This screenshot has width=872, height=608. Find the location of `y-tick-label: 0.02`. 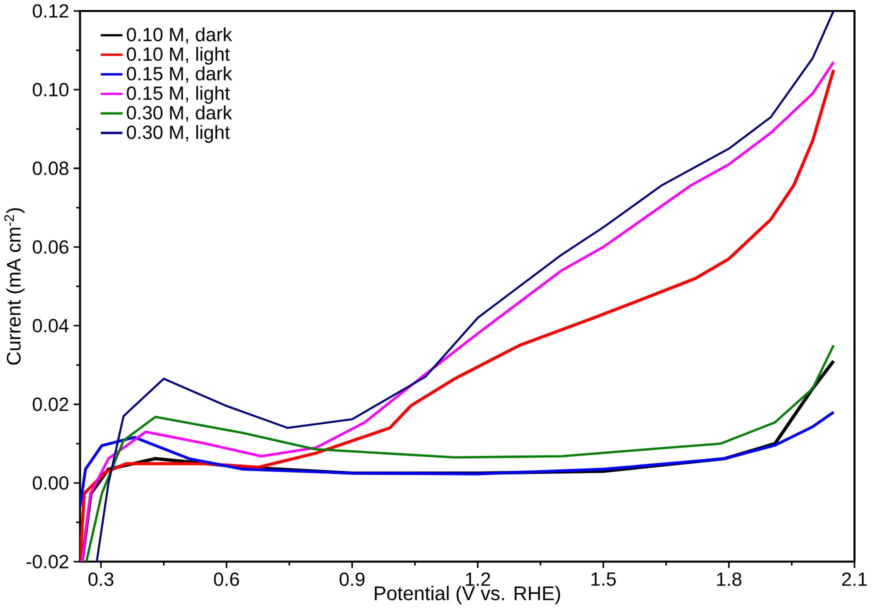

y-tick-label: 0.02 is located at coordinates (50, 404).